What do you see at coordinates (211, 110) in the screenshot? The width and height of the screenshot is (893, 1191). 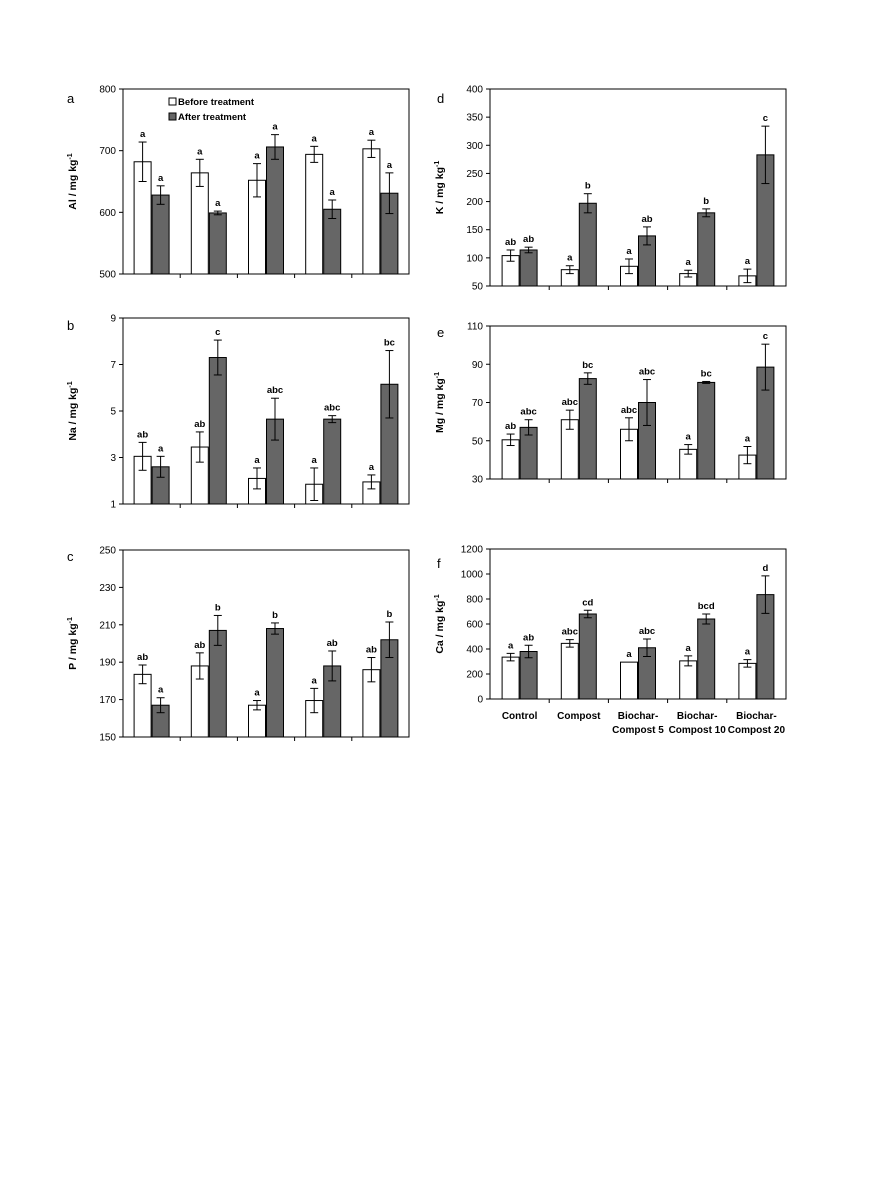 I see `legend: Before treatment After treatment` at bounding box center [211, 110].